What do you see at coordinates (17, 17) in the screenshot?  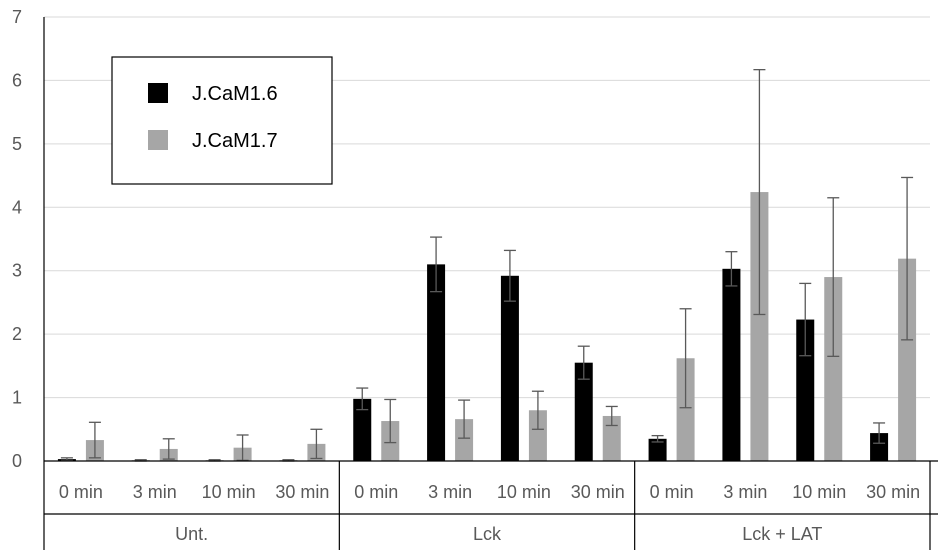 I see `y-tick-label: 7` at bounding box center [17, 17].